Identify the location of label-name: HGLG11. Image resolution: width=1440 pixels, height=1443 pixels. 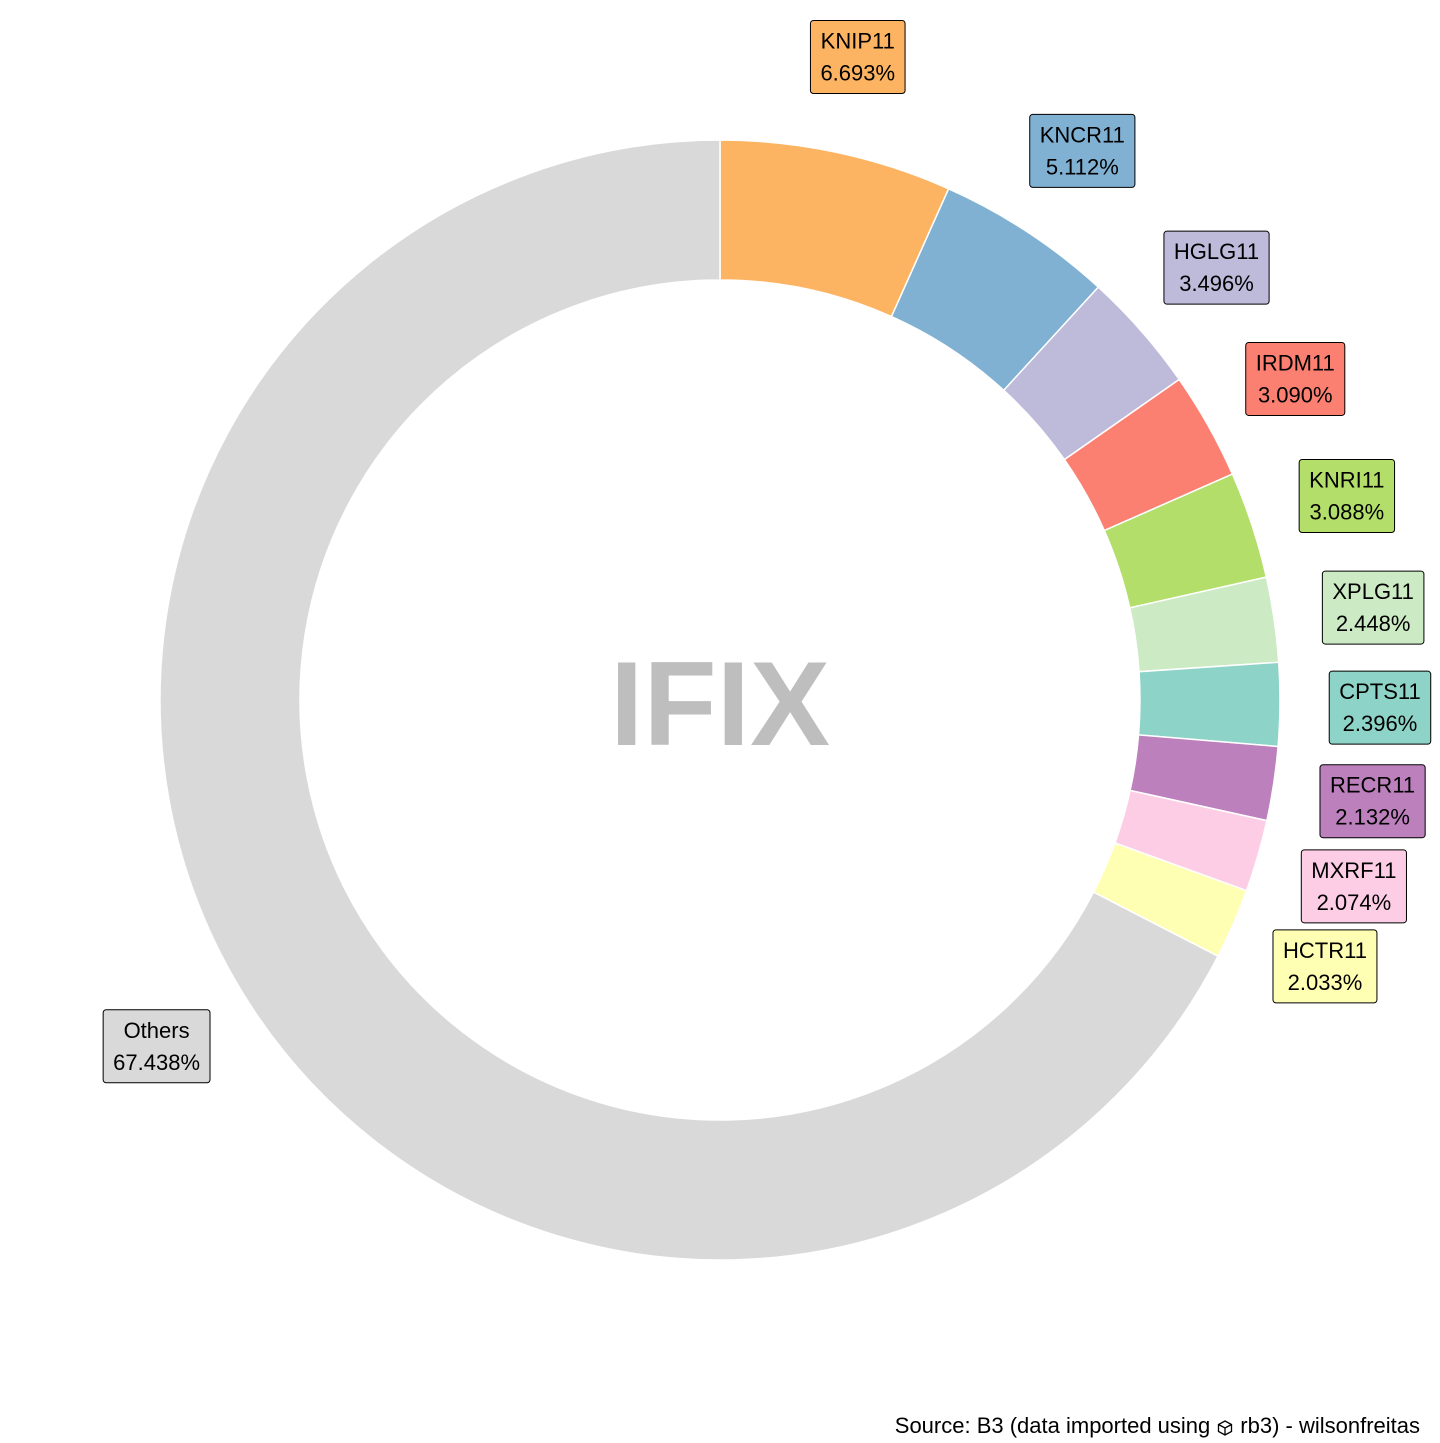
(1216, 251).